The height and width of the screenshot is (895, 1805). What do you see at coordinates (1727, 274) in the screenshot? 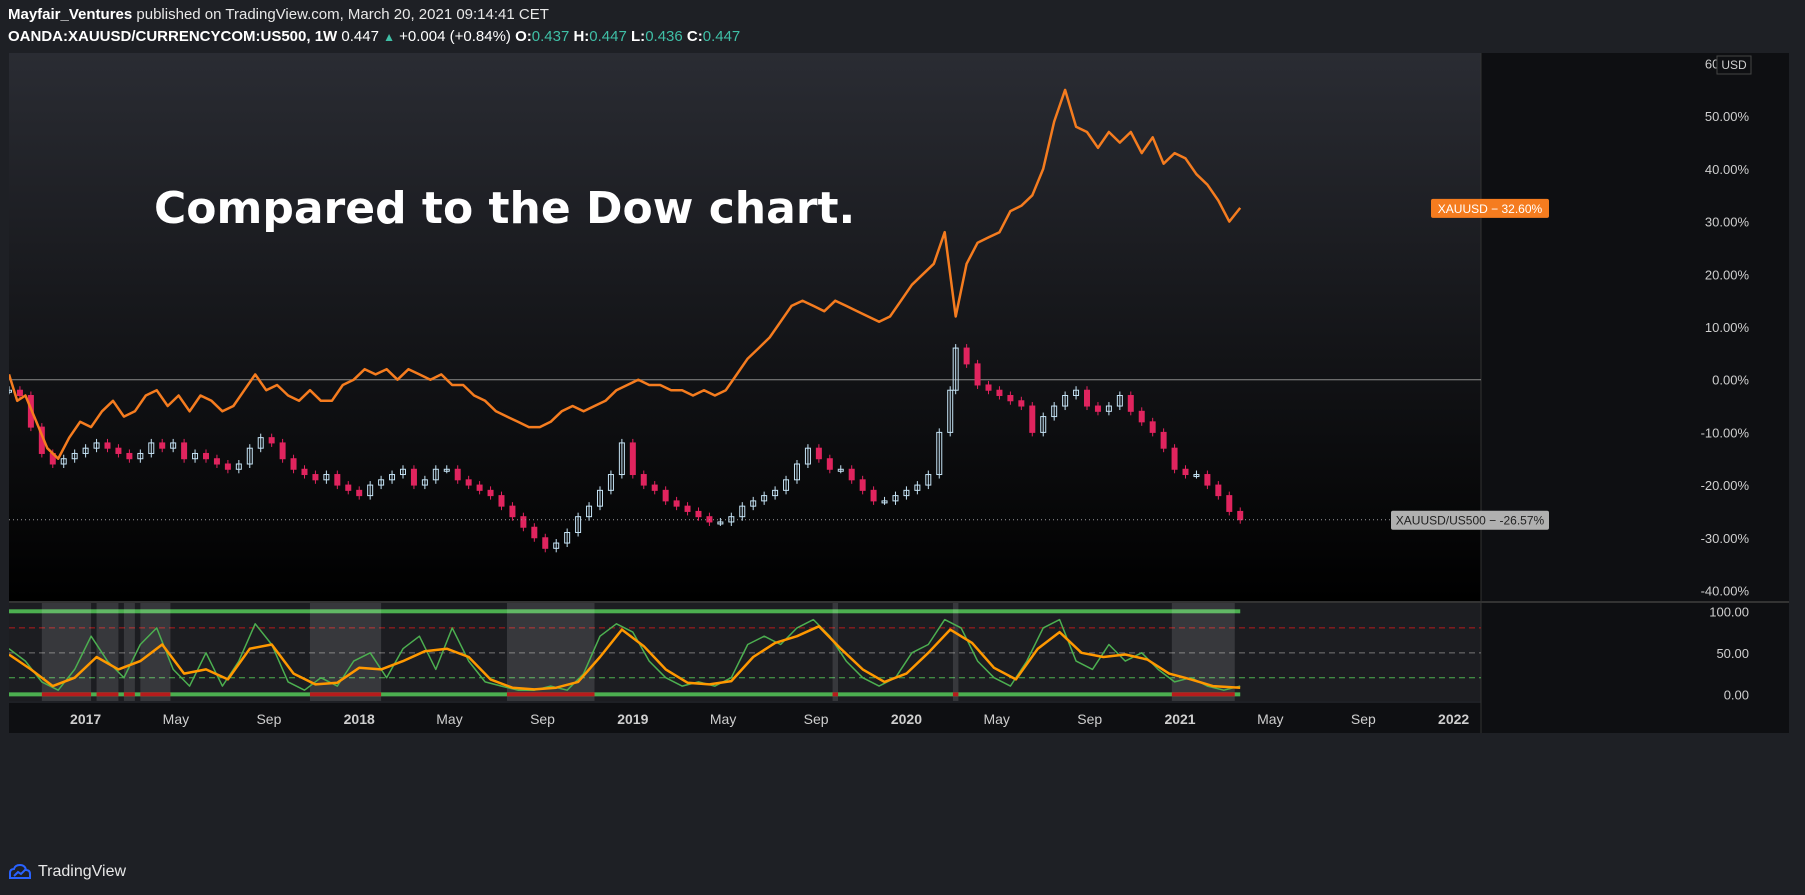
I see `y-tick-label: 20.00%` at bounding box center [1727, 274].